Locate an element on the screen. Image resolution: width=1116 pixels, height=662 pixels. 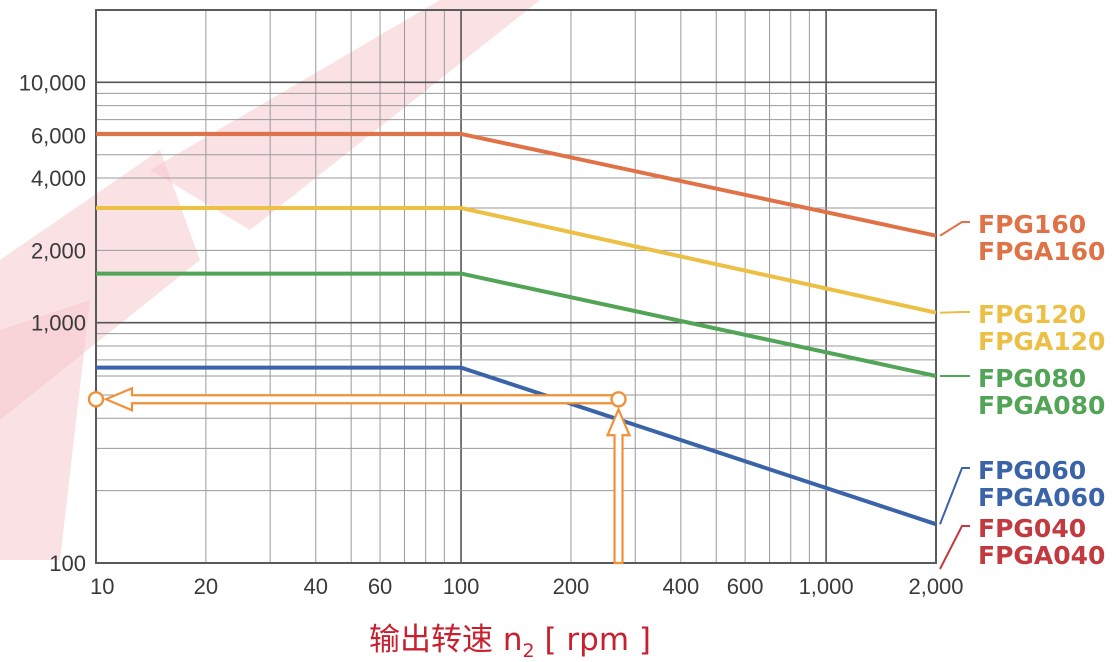
y-tick-label: 10,000 is located at coordinates (52, 82).